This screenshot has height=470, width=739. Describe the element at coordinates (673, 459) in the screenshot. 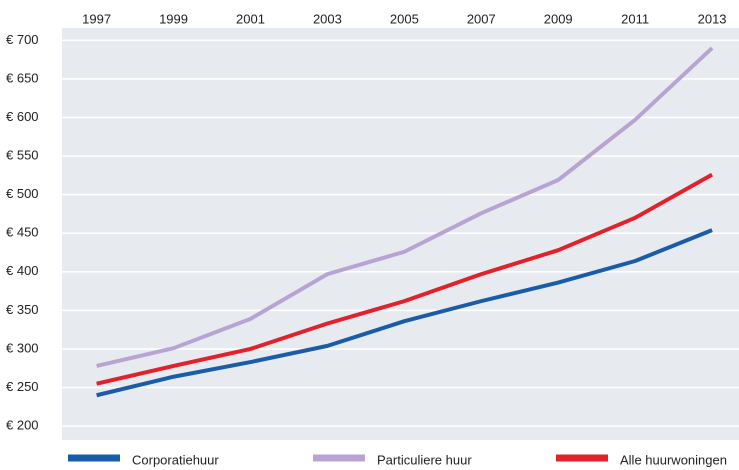

I see `legend-label: Alle huurwoningen` at that location.